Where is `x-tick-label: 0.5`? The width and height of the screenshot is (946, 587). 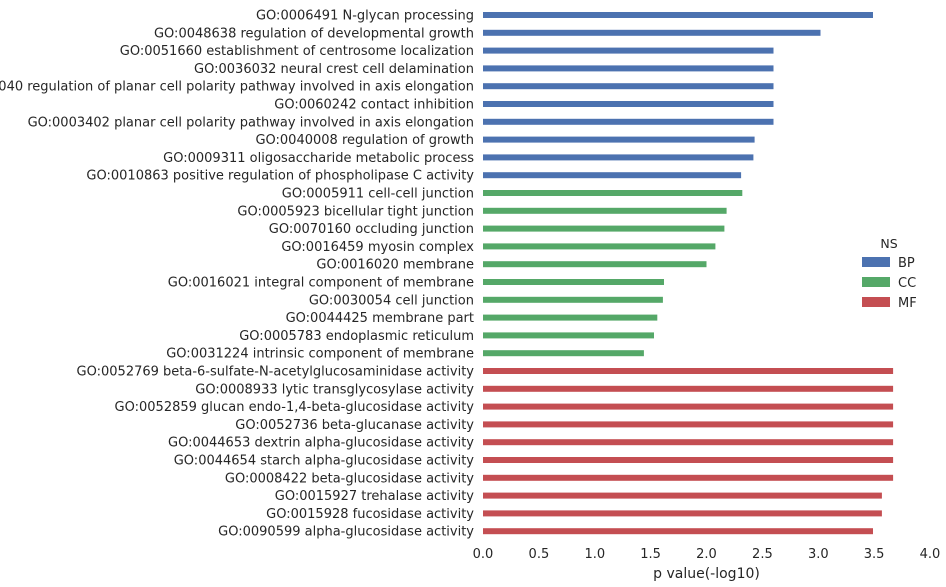
x-tick-label: 0.5 is located at coordinates (539, 554).